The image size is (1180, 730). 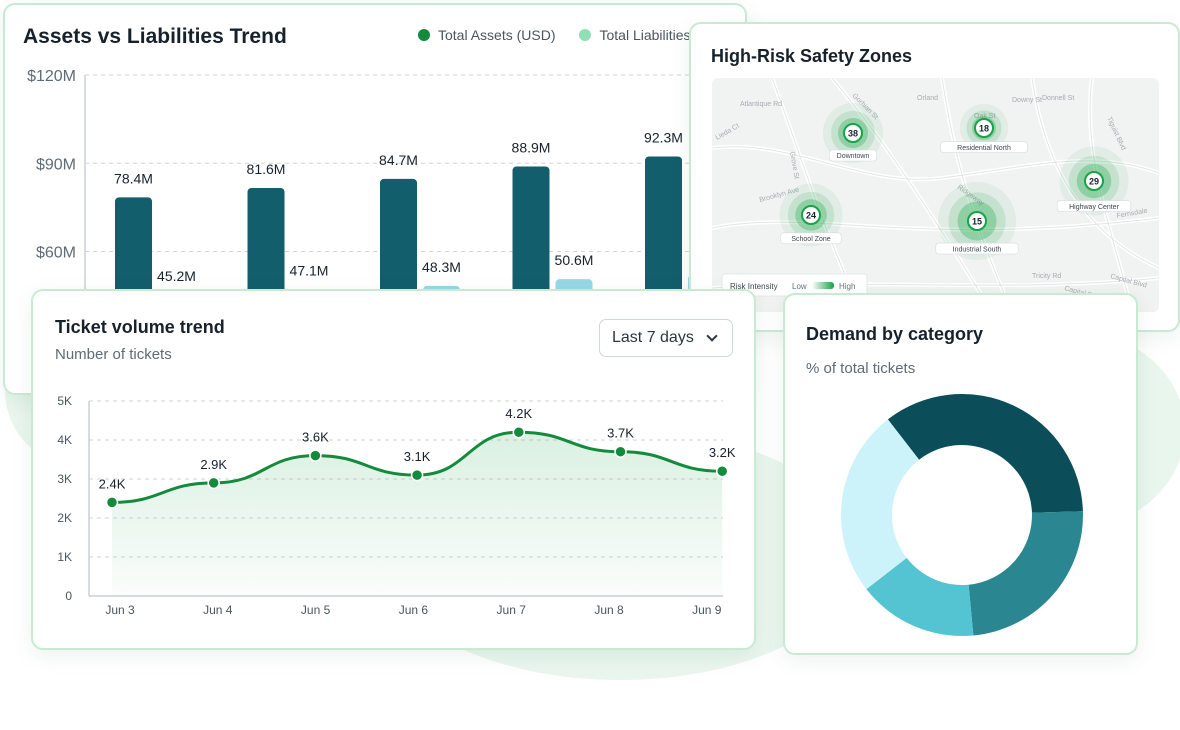 What do you see at coordinates (754, 286) in the screenshot?
I see `risk-legend-title: Risk Intensity` at bounding box center [754, 286].